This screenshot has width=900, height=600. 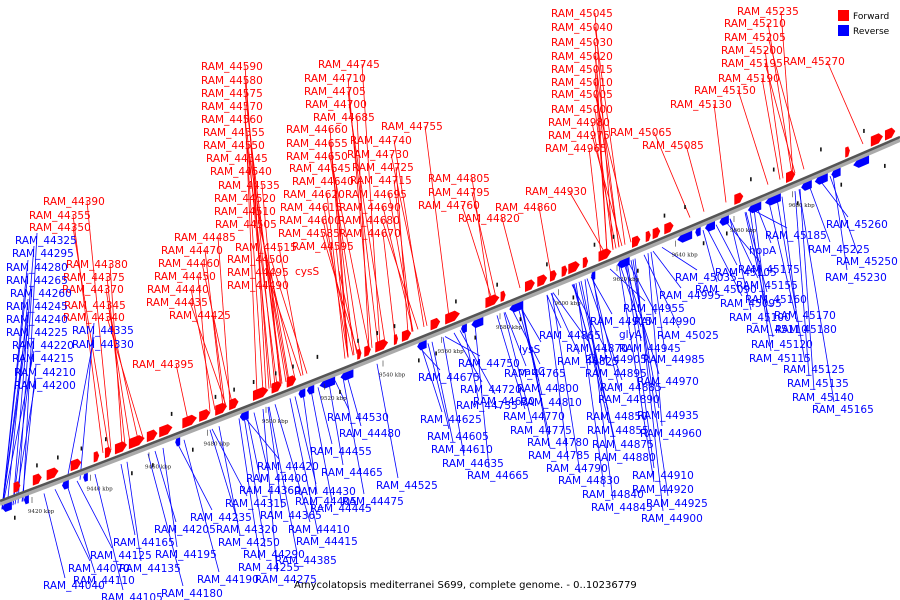 What do you see at coordinates (473, 464) in the screenshot?
I see `reverse-gene-label: RAM_44635` at bounding box center [473, 464].